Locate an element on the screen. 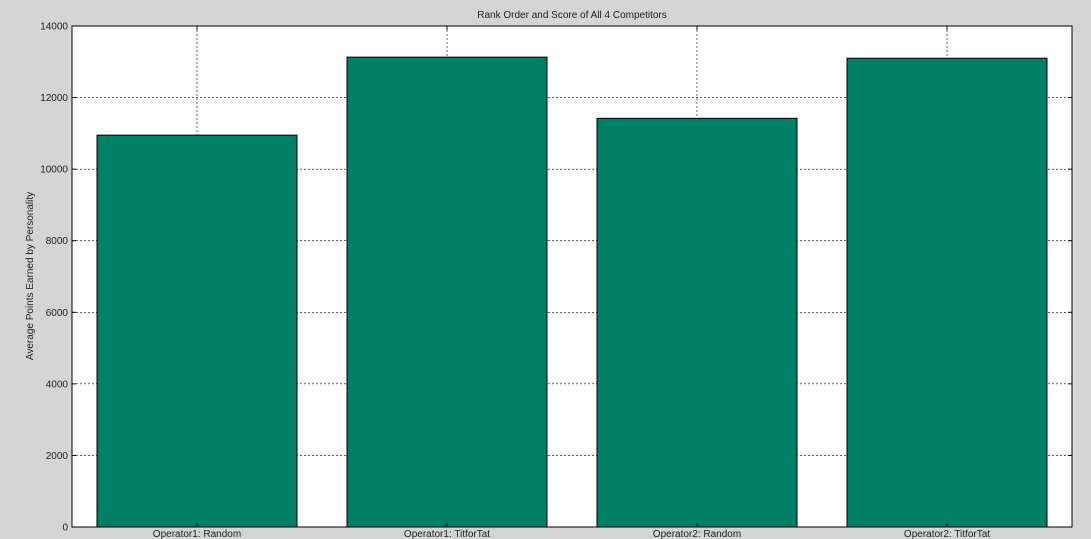  x-tick-label: Operator1: Random is located at coordinates (197, 534).